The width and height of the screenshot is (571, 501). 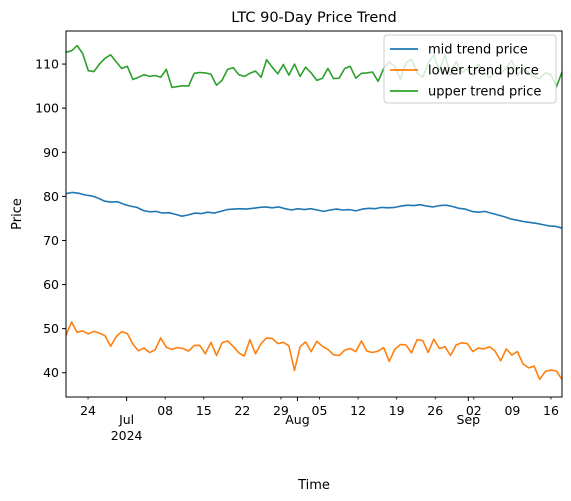 What do you see at coordinates (51, 240) in the screenshot?
I see `y-tick-label: 70` at bounding box center [51, 240].